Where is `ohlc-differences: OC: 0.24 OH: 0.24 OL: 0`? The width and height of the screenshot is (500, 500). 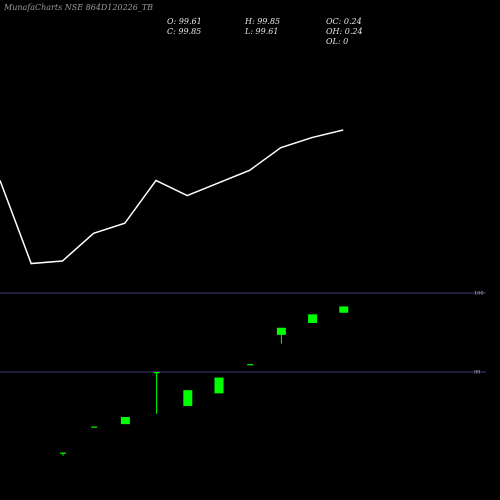 ohlc-differences: OC: 0.24 OH: 0.24 OL: 0 is located at coordinates (344, 32).